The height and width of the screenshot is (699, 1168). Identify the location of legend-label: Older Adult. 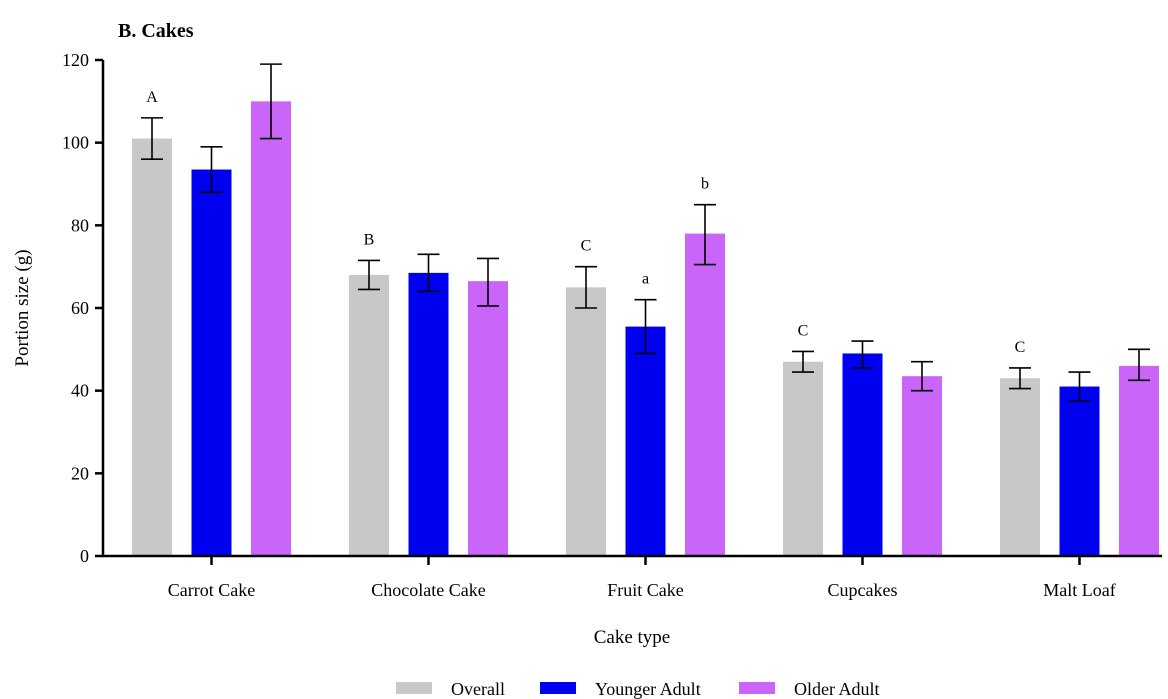
(837, 689).